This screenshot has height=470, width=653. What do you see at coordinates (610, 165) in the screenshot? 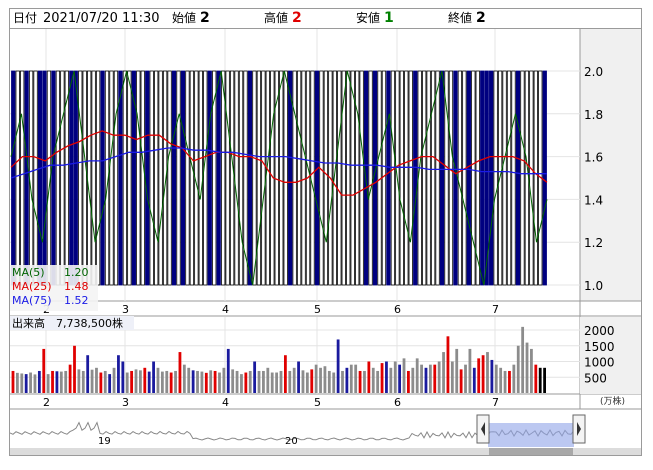
I see `price-axis-panel` at bounding box center [610, 165].